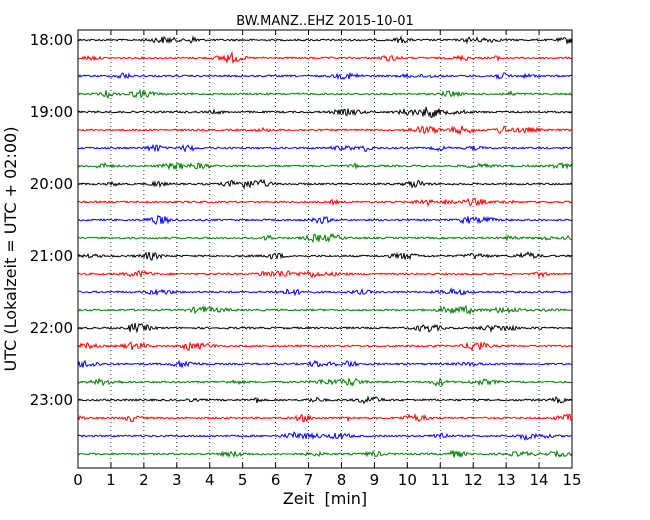  Describe the element at coordinates (309, 480) in the screenshot. I see `x-tick-label: 7` at that location.